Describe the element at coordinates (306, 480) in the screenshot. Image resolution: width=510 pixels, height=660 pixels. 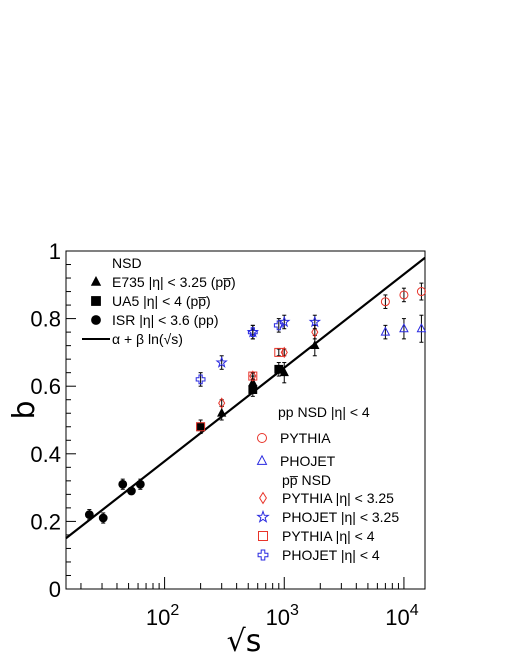
I see `legend-header: pp̅ NSD` at that location.